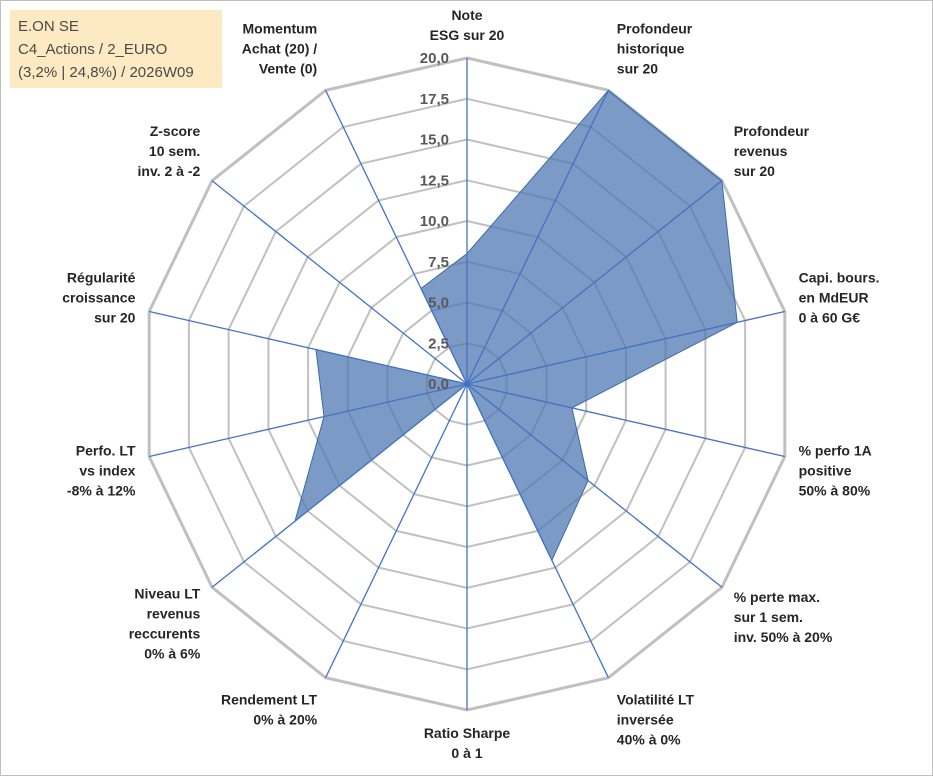  I want to click on category-label: Rendement LT 0% à 20%, so click(269, 710).